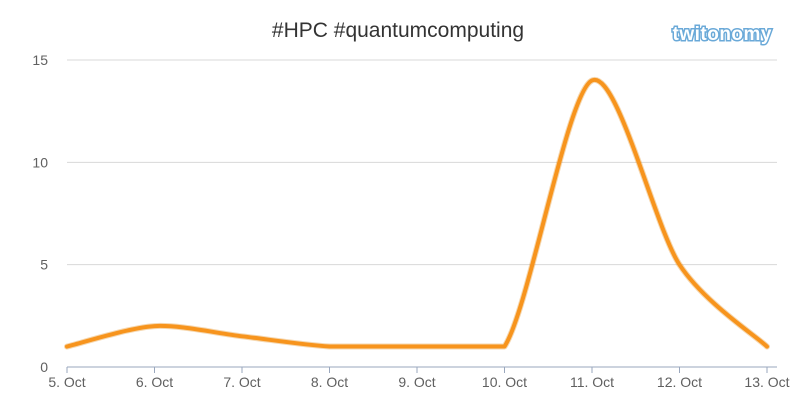 This screenshot has width=800, height=415. I want to click on chart-title: #HPC #quantumcomputing, so click(398, 30).